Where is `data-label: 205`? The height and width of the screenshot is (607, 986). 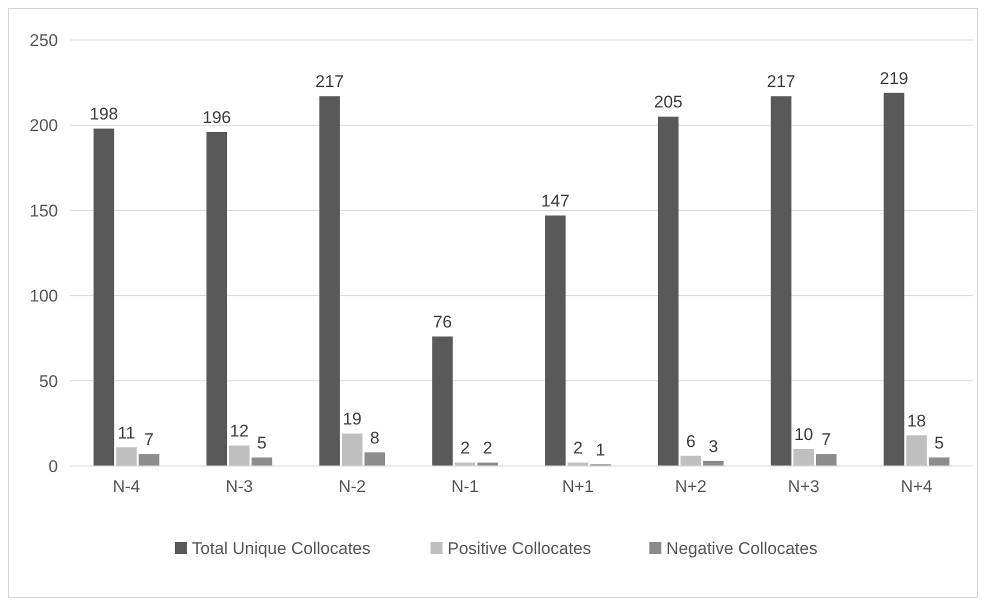 data-label: 205 is located at coordinates (668, 102).